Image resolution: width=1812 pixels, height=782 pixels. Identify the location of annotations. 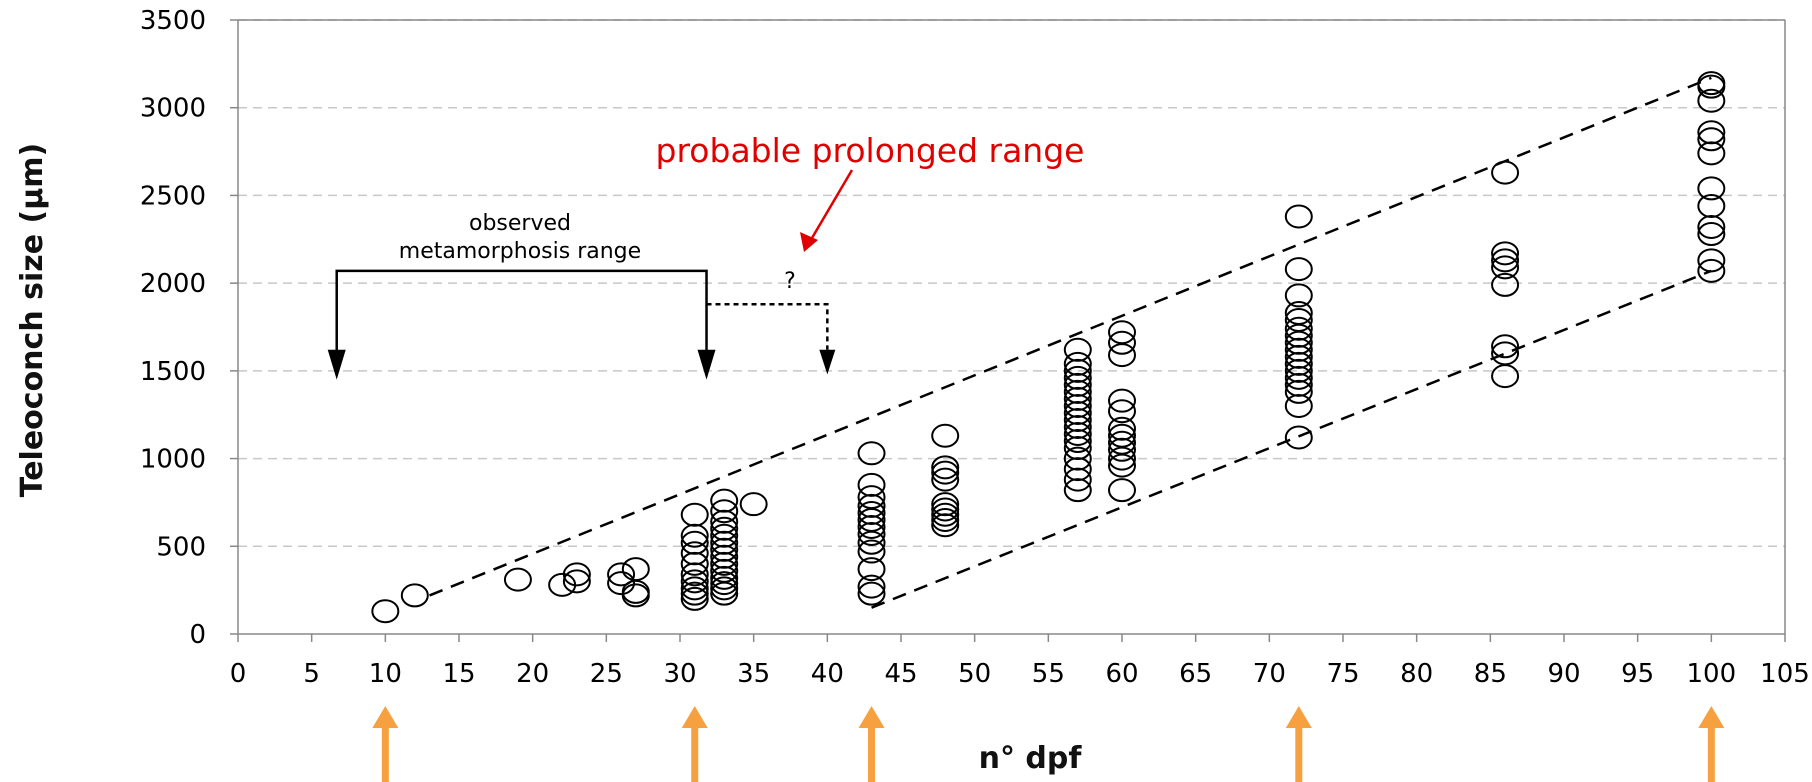
(590, 274).